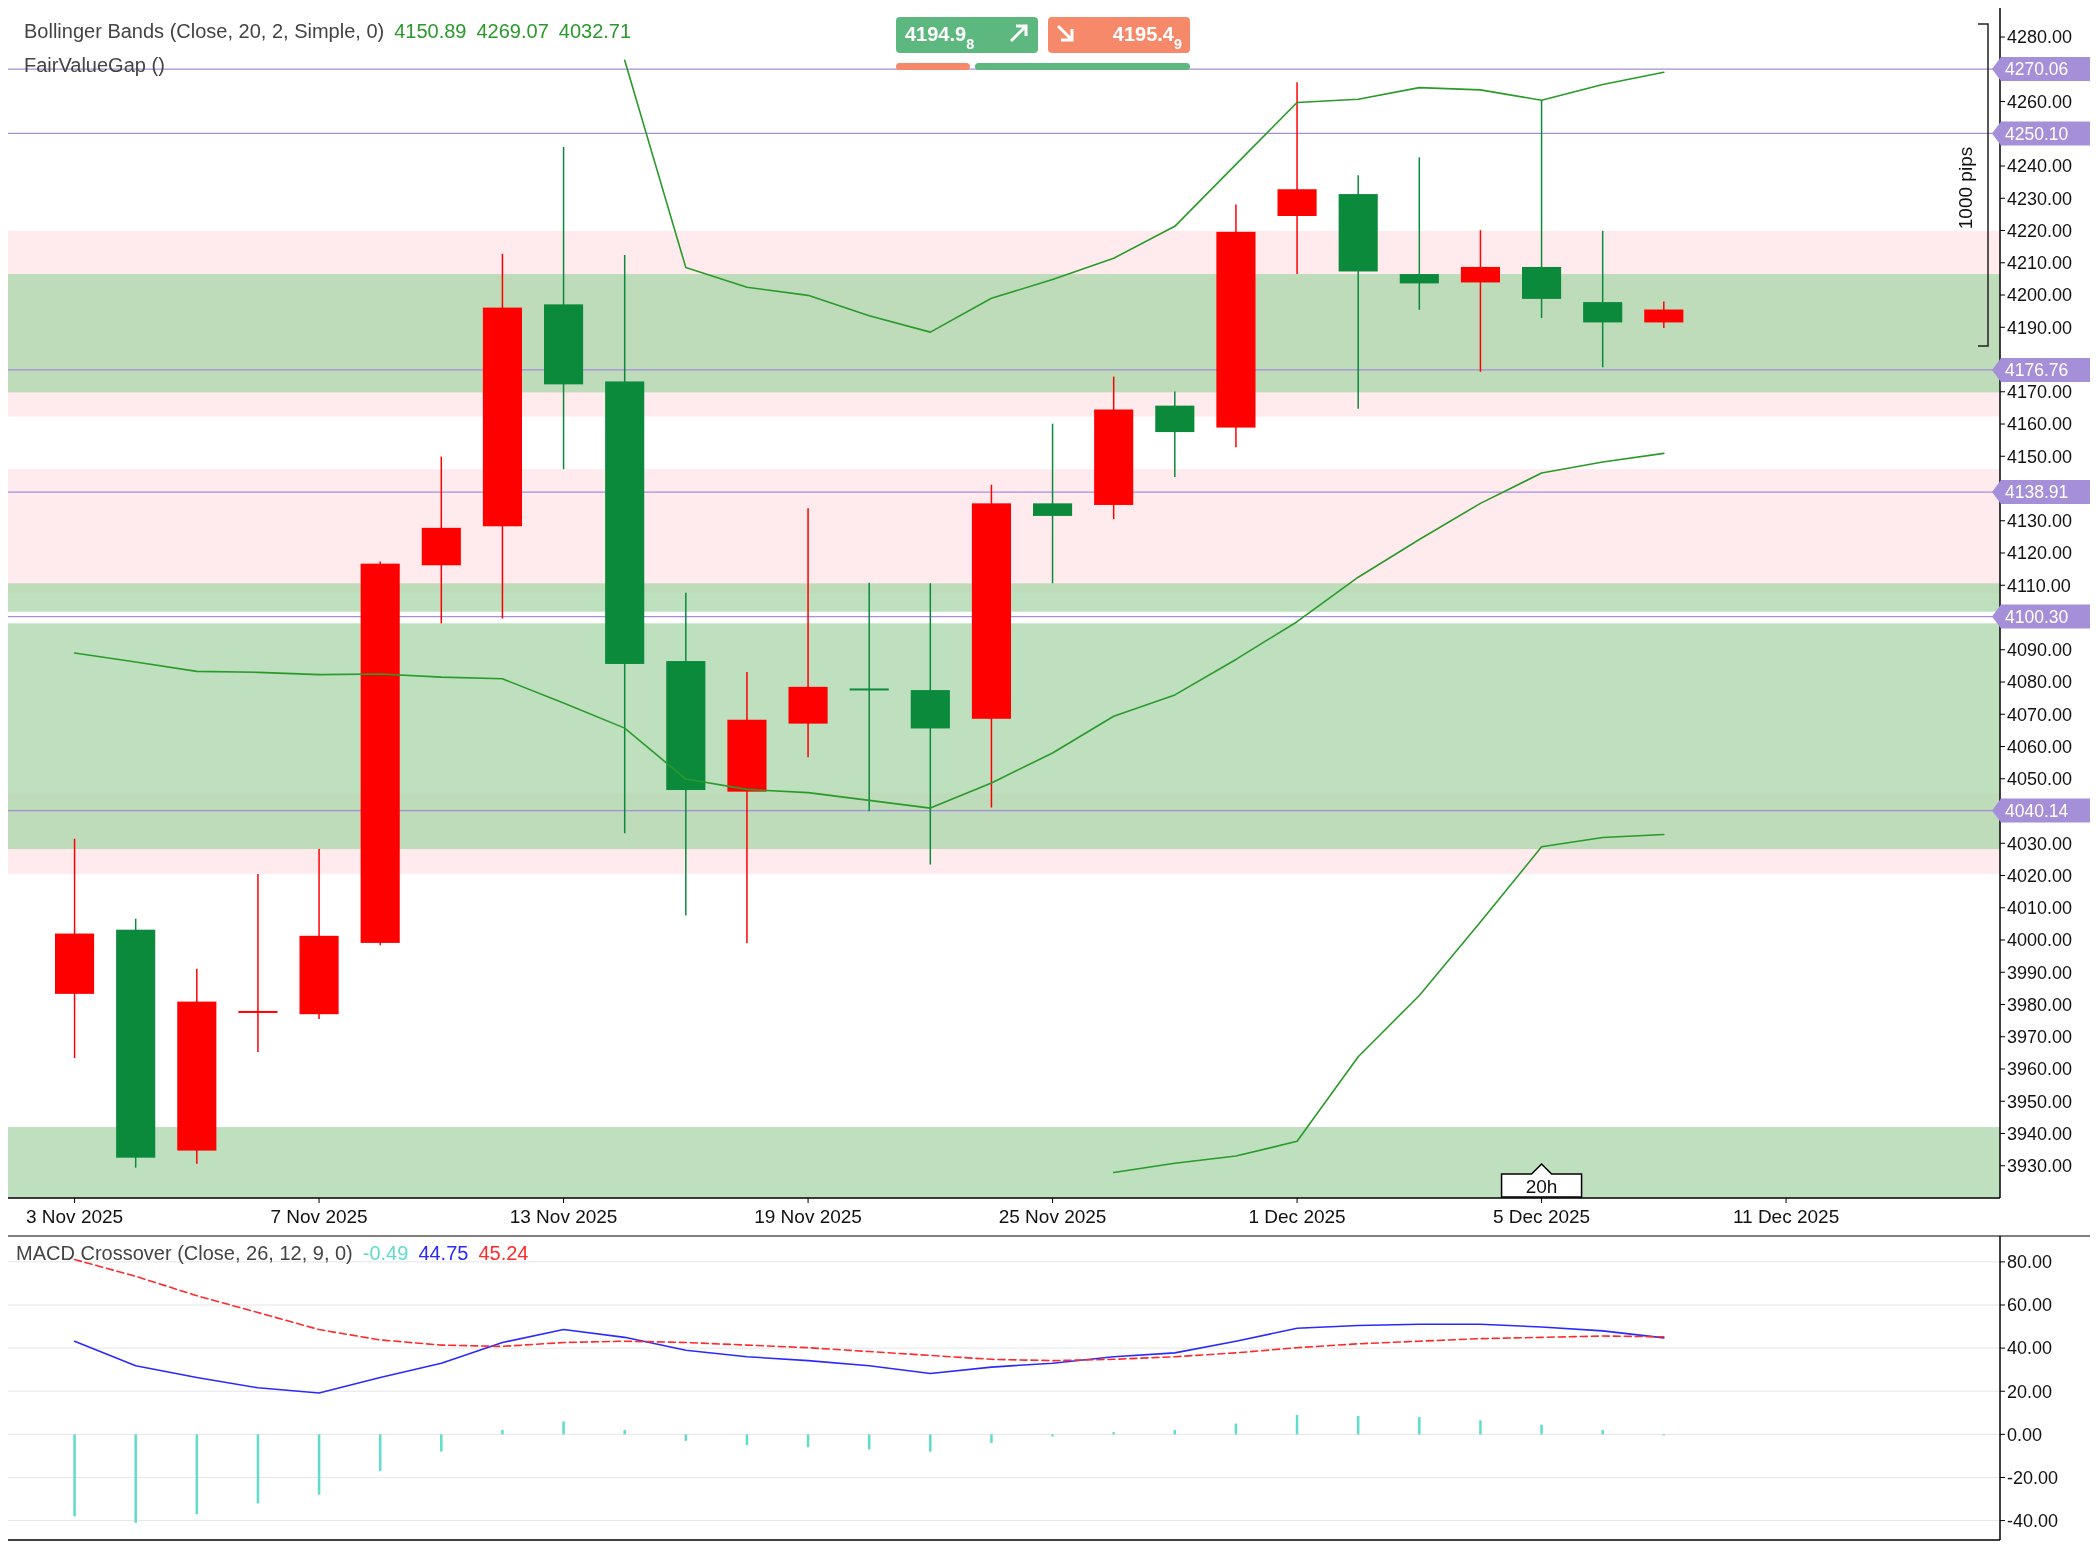  I want to click on y-tick-label: 0.00, so click(2025, 1434).